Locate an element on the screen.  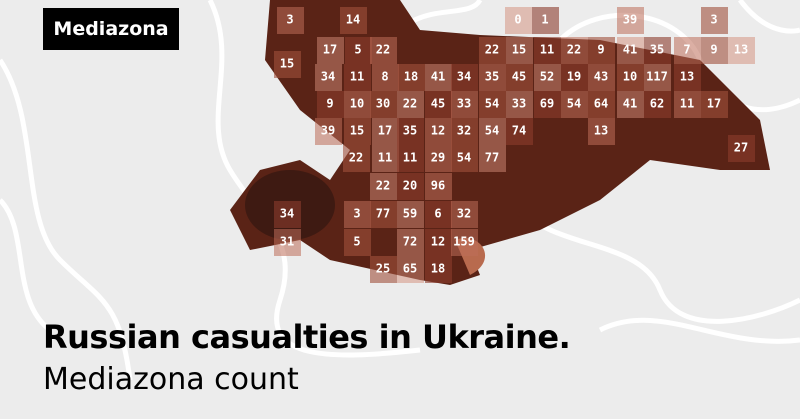
cell-value: 3 is located at coordinates (289, 20).